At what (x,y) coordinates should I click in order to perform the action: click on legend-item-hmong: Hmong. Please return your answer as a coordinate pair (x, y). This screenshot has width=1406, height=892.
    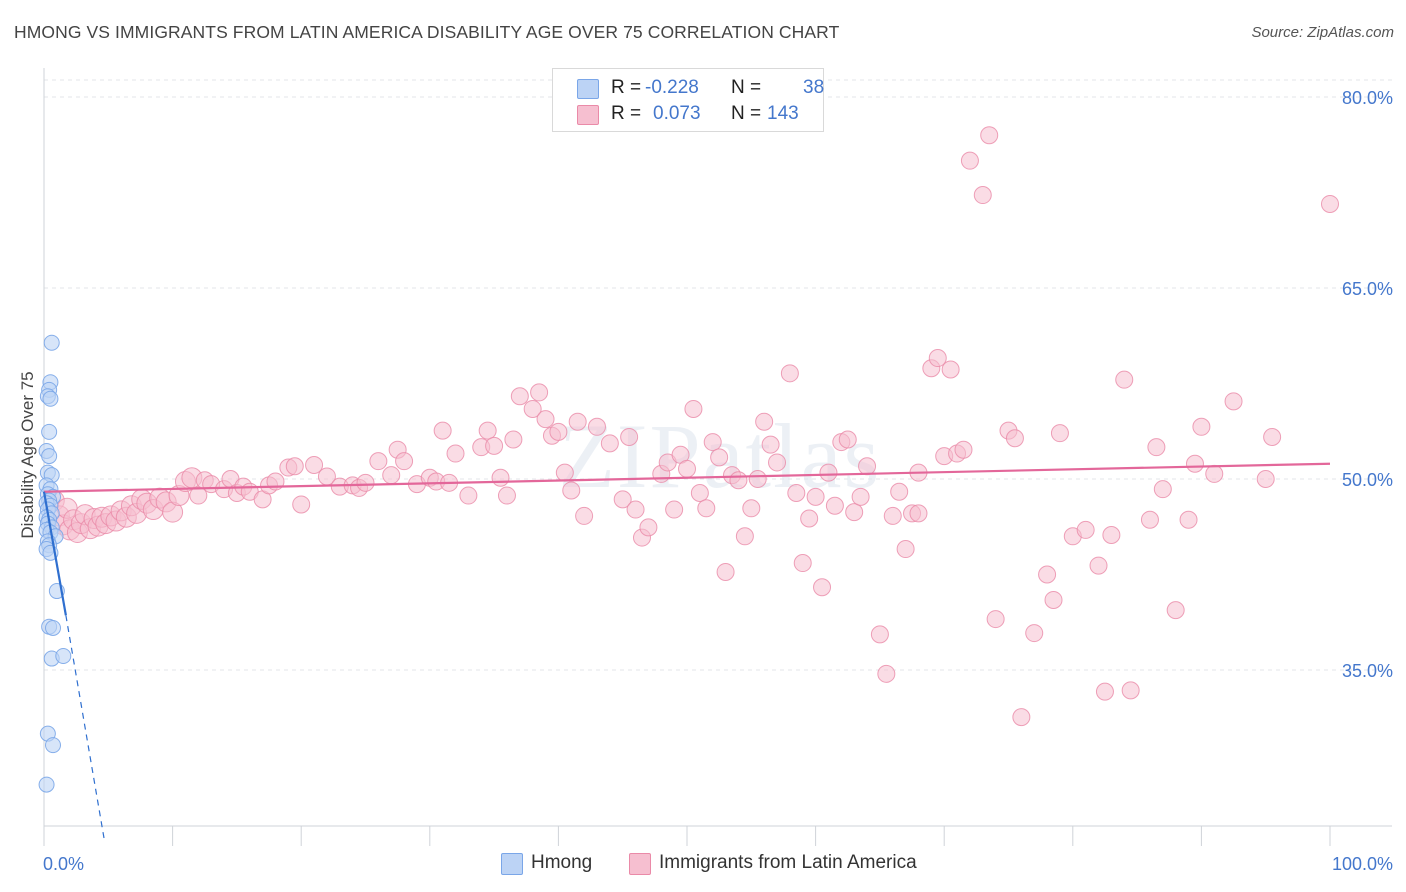
    Looking at the image, I should click on (556, 864).